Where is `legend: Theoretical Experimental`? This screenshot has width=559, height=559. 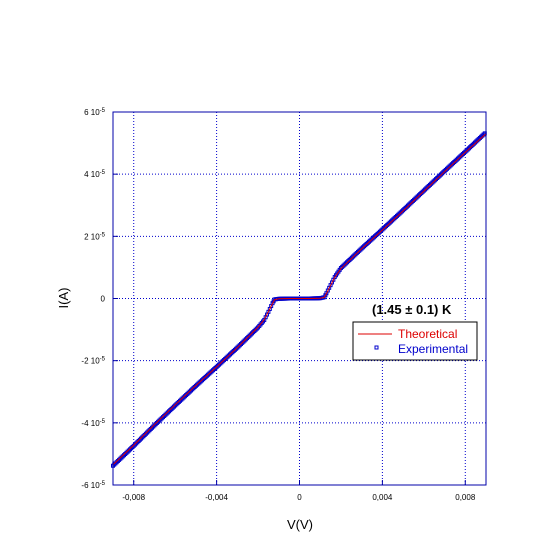 legend: Theoretical Experimental is located at coordinates (415, 341).